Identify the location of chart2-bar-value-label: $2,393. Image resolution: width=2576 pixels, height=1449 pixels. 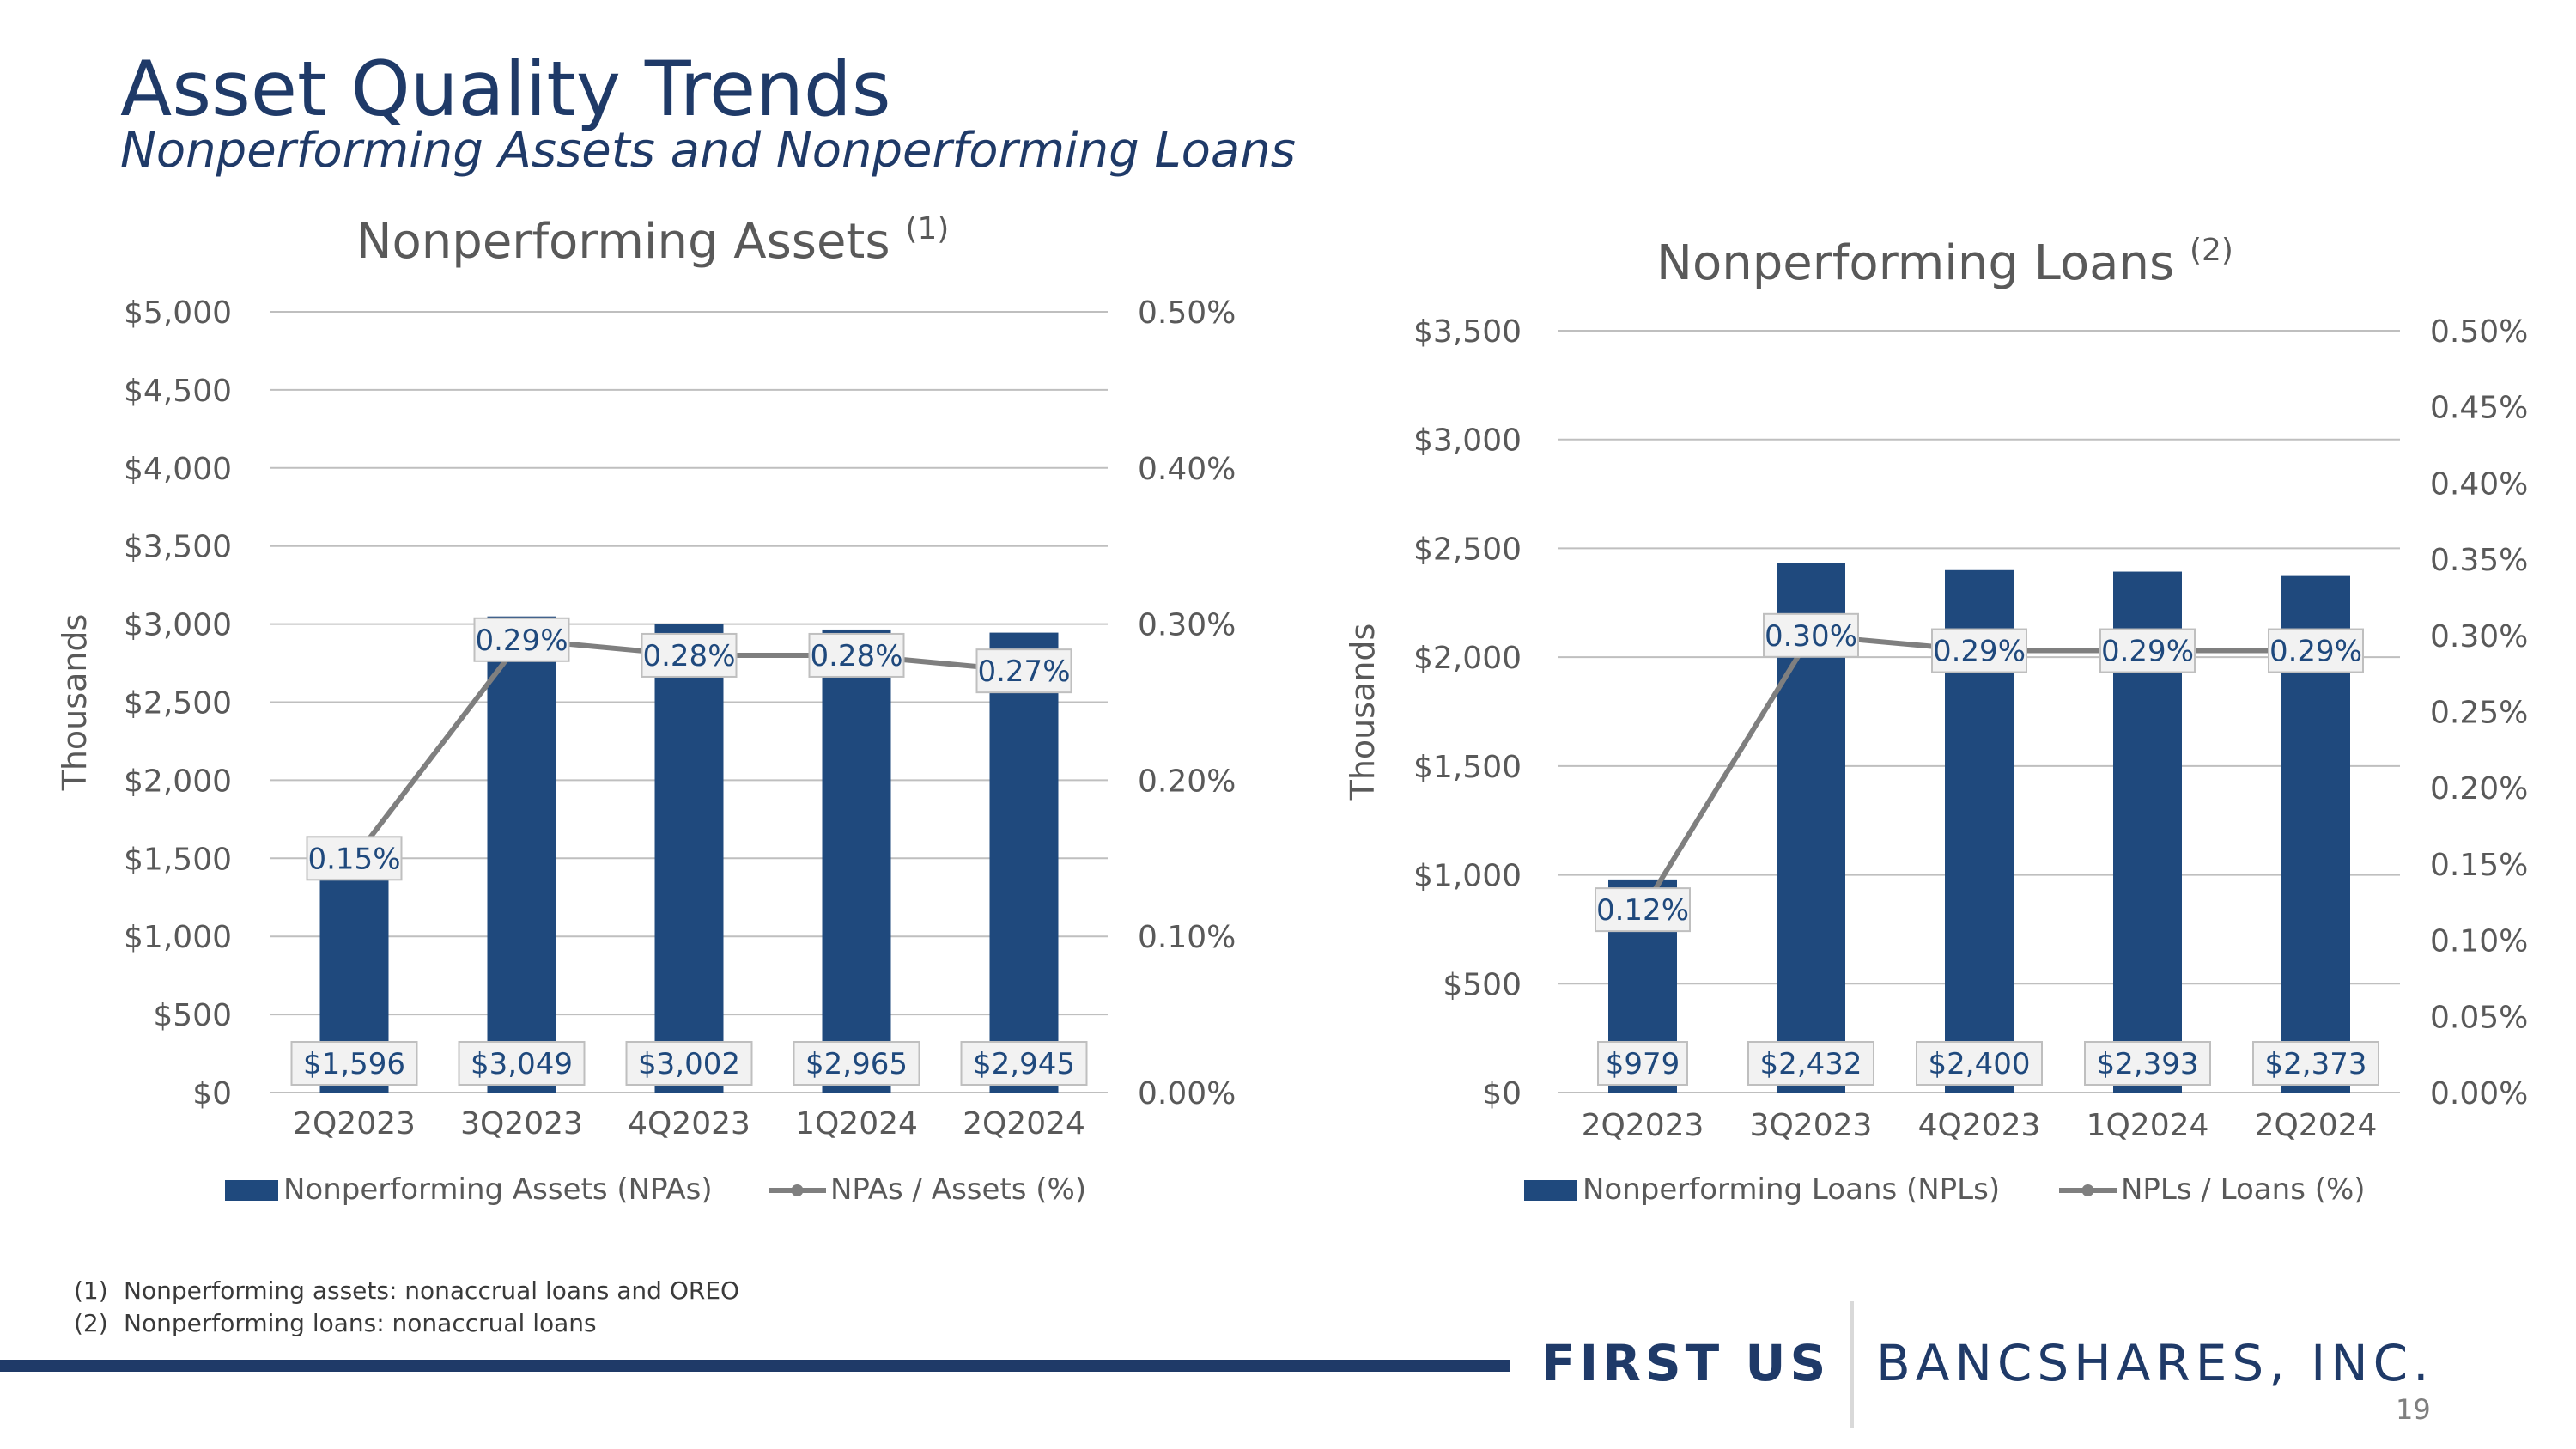
(2148, 1064).